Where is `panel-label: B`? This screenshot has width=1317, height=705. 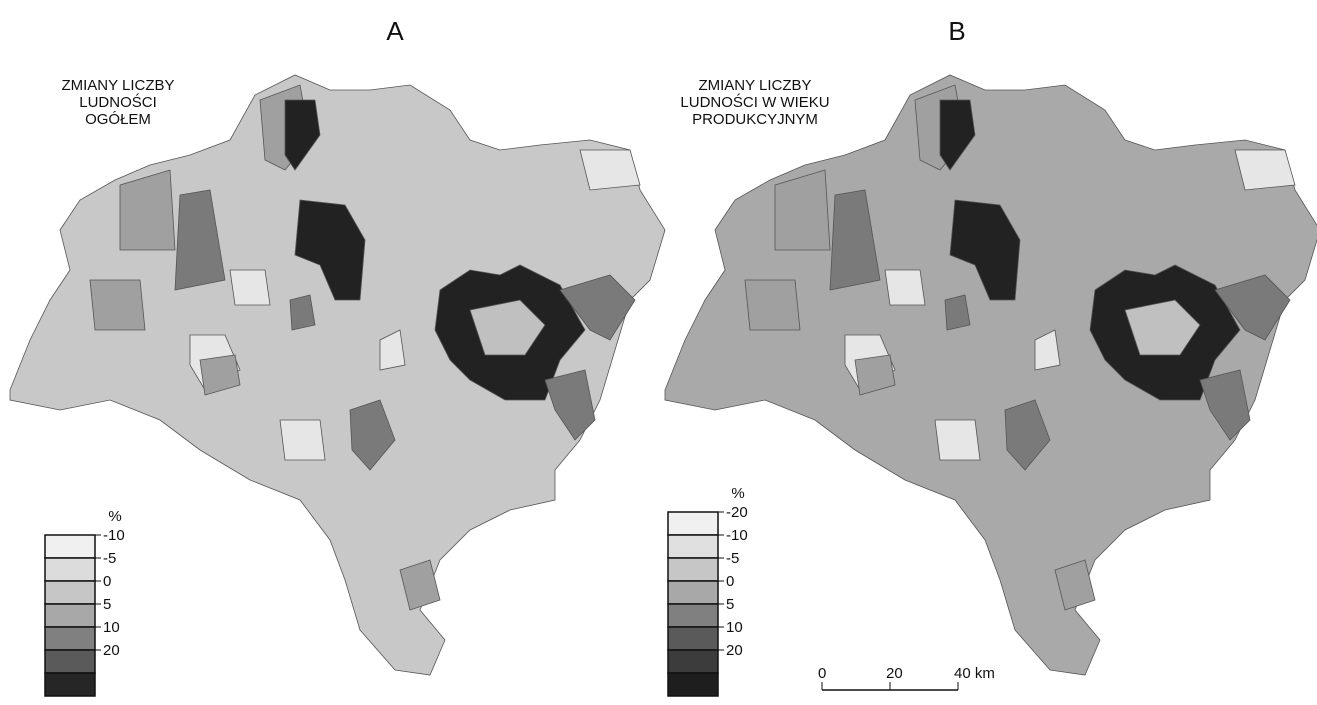 panel-label: B is located at coordinates (956, 31).